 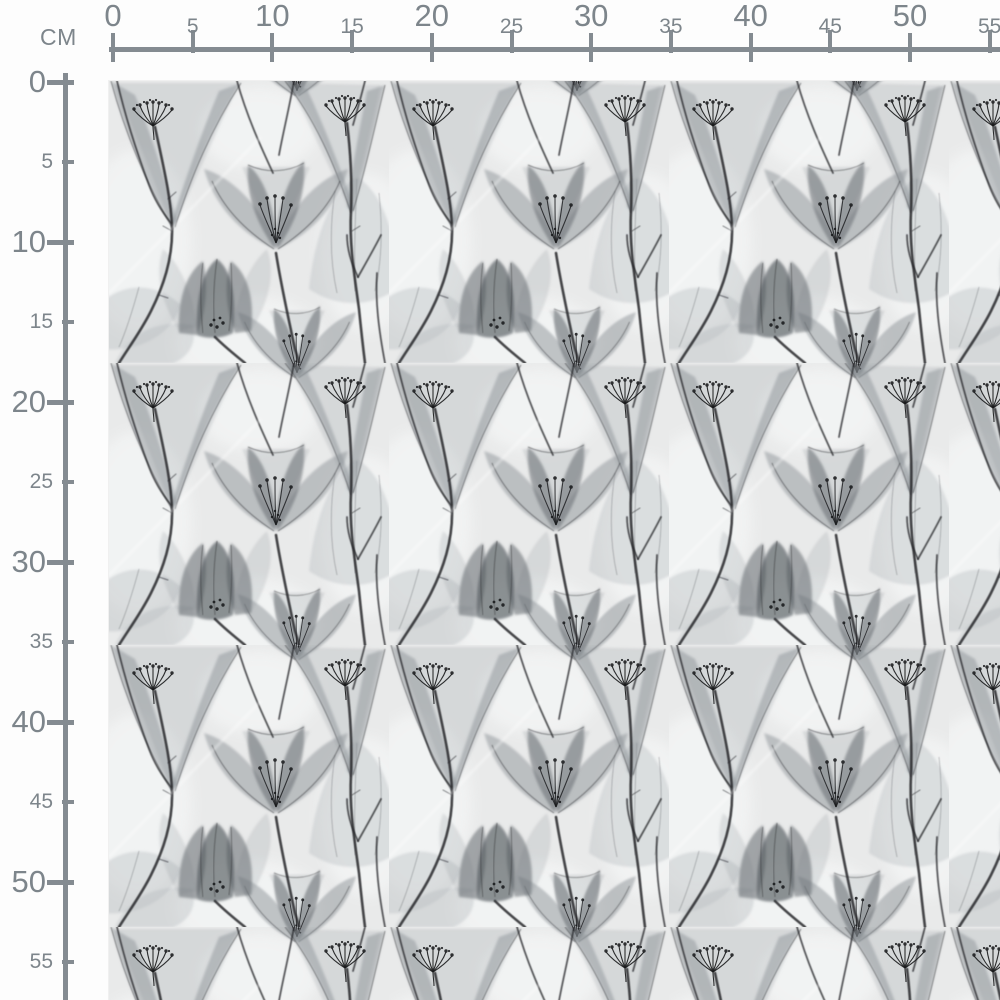 I want to click on v-ruler-tick-label: 15, so click(x=41, y=321).